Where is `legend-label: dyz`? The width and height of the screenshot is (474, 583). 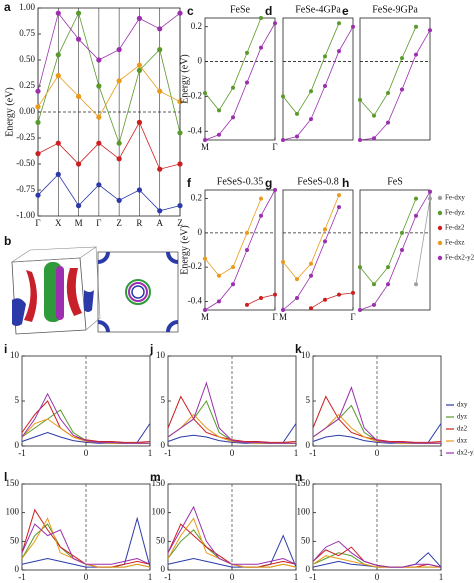
legend-label: dyz is located at coordinates (462, 417).